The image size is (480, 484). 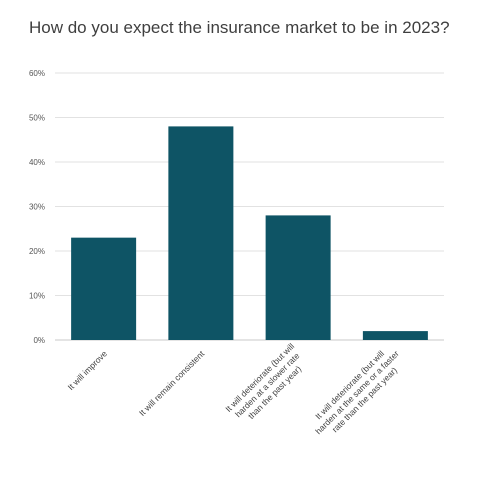 What do you see at coordinates (357, 392) in the screenshot?
I see `x-tick-label-line: harden at the same or a faster` at bounding box center [357, 392].